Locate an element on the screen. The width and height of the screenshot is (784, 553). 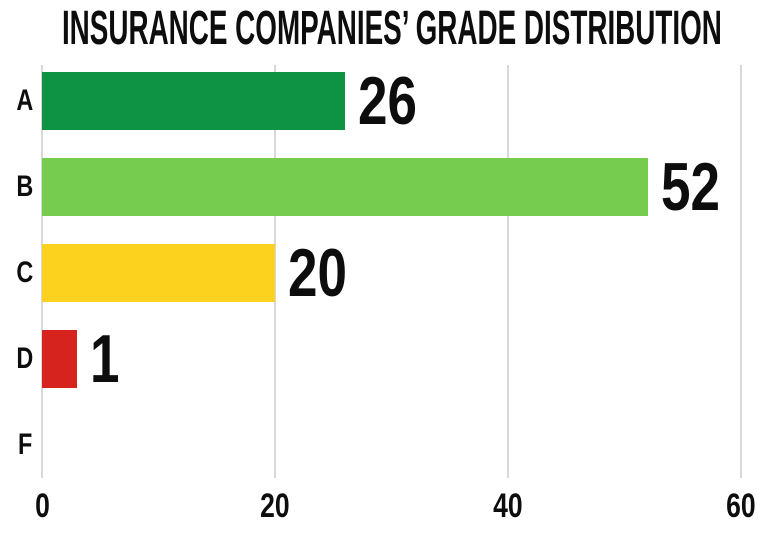
value-text-D: 1 is located at coordinates (104, 359).